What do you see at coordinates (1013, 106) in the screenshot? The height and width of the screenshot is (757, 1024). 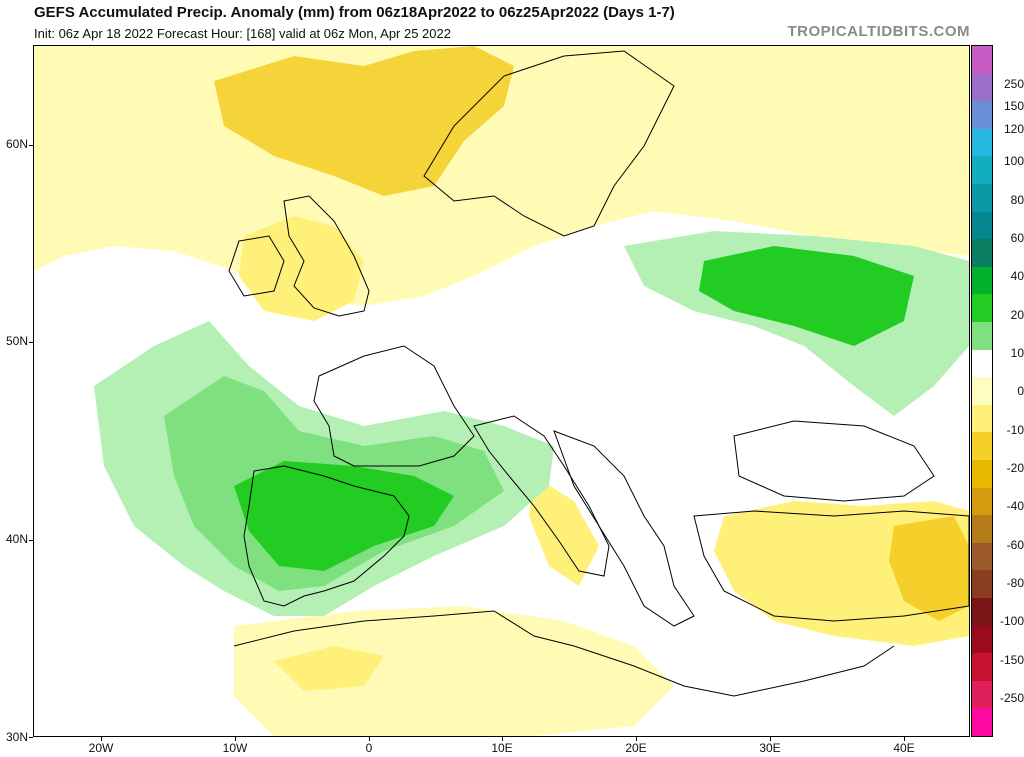 I see `colorbar-label: 150` at bounding box center [1013, 106].